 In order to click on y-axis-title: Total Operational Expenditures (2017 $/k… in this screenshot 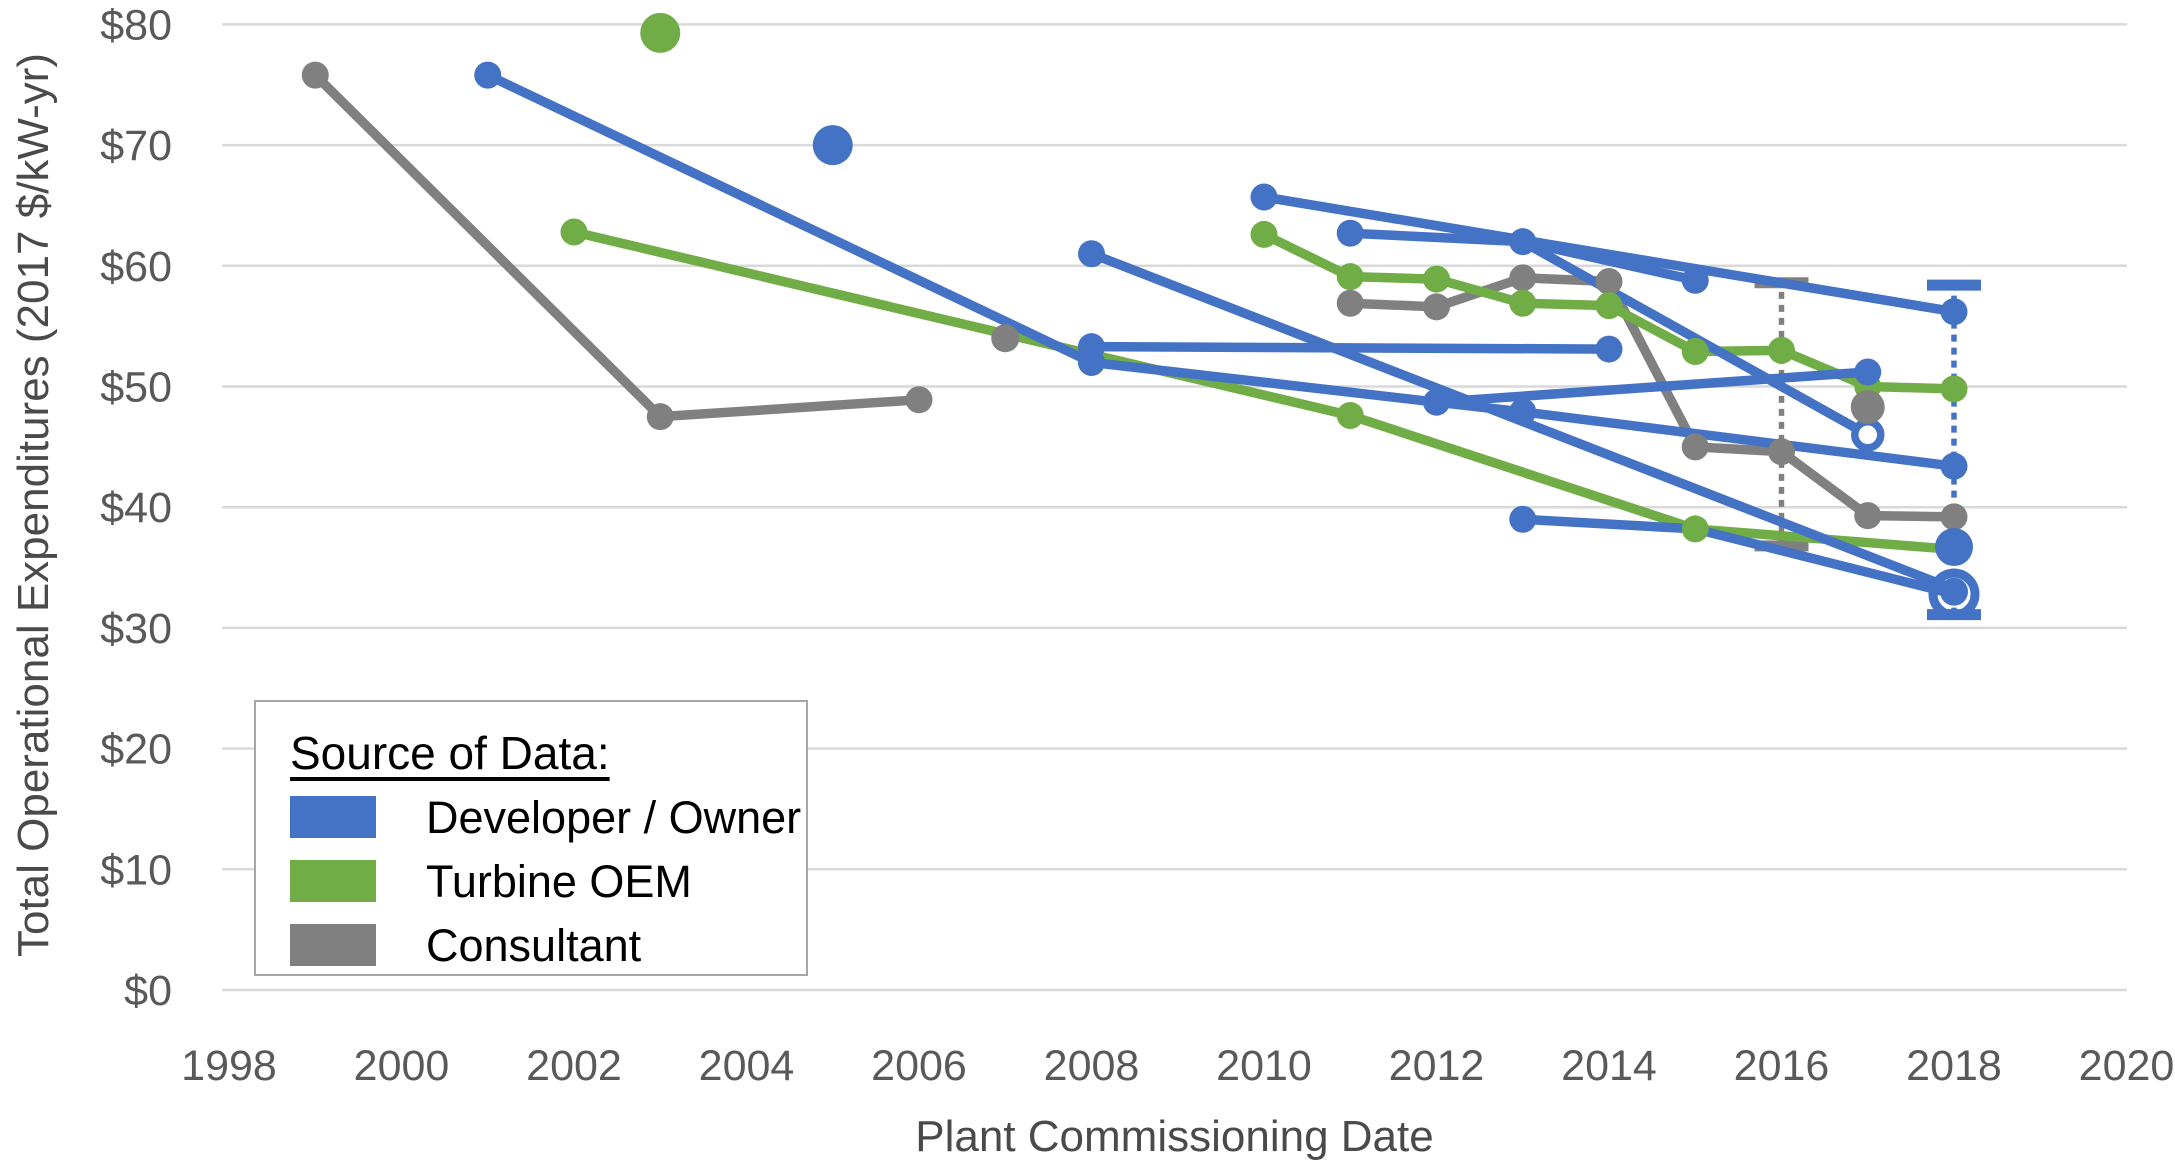, I will do `click(33, 505)`.